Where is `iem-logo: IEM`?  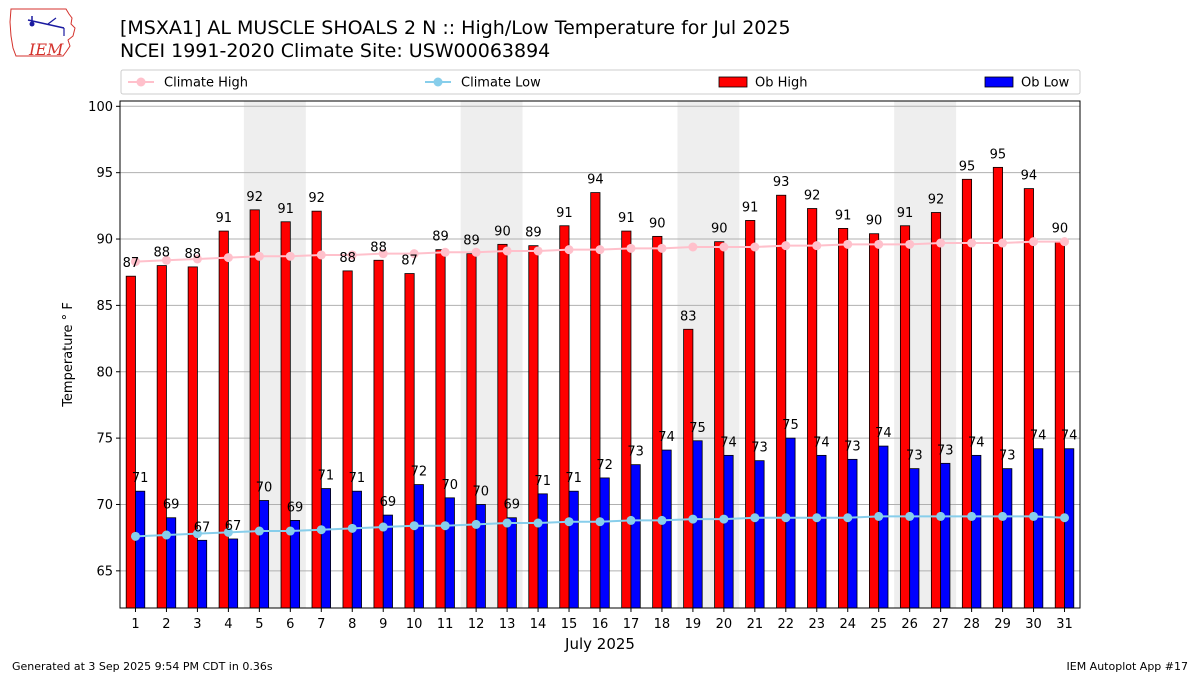
iem-logo: IEM is located at coordinates (44, 32).